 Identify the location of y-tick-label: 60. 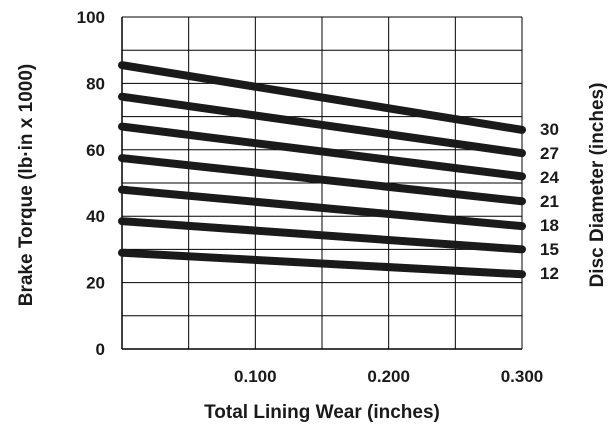
(95, 150).